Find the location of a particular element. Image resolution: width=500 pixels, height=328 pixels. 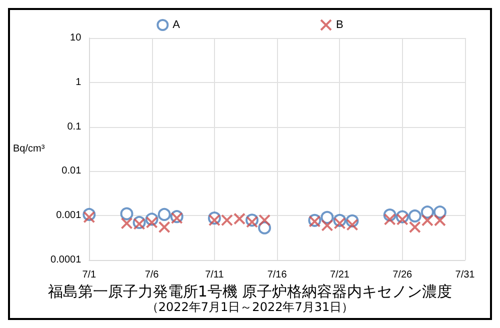

y-tick-label: 0.01 is located at coordinates (72, 171).